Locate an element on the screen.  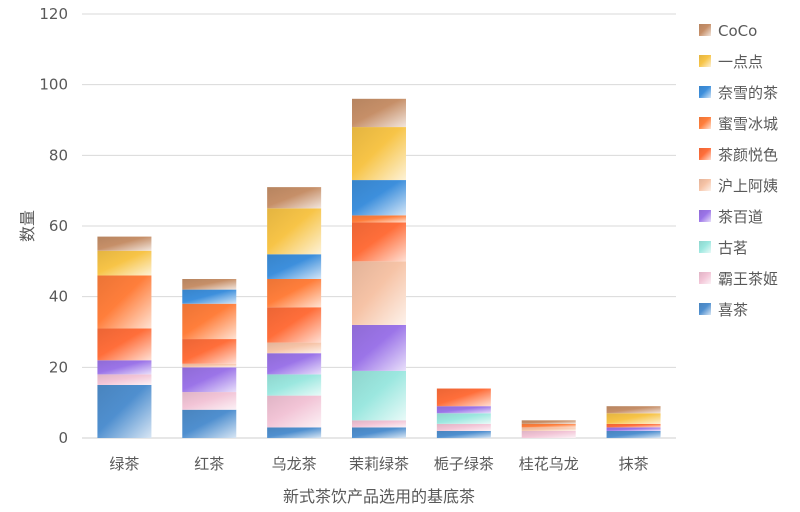
x-tick-label: 栀子绿茶 is located at coordinates (464, 464).